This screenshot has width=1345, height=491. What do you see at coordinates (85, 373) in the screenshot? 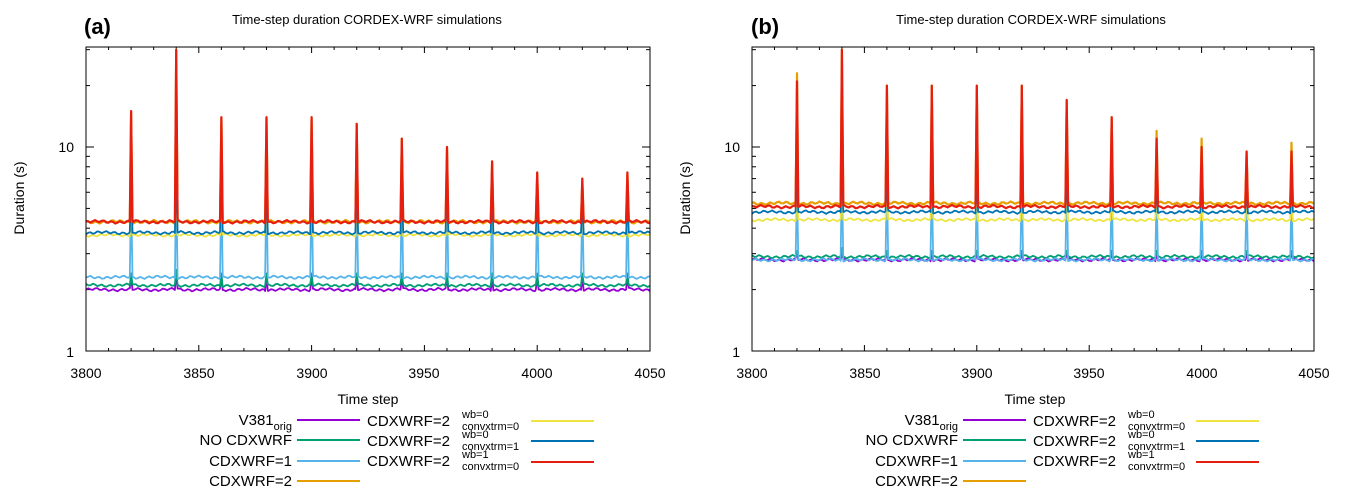
I see `panel-a-xtick-3800: 3800` at bounding box center [85, 373].